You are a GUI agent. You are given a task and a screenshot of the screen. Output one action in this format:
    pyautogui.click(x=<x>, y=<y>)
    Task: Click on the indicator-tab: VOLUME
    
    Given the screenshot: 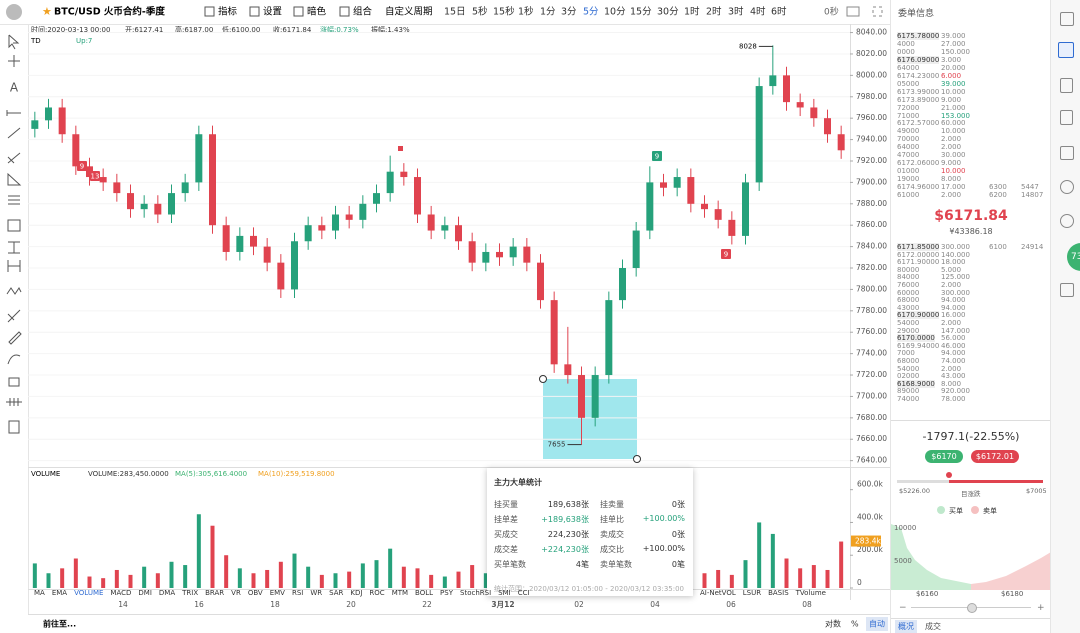 What is the action you would take?
    pyautogui.click(x=89, y=593)
    